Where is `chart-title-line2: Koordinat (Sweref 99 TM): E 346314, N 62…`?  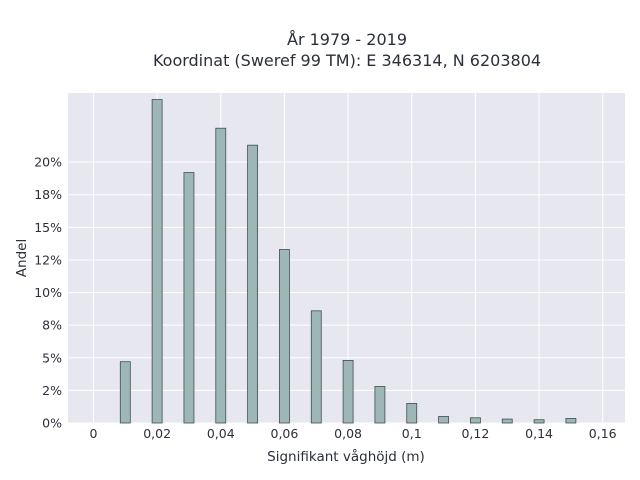
chart-title-line2: Koordinat (Sweref 99 TM): E 346314, N 62… is located at coordinates (347, 60).